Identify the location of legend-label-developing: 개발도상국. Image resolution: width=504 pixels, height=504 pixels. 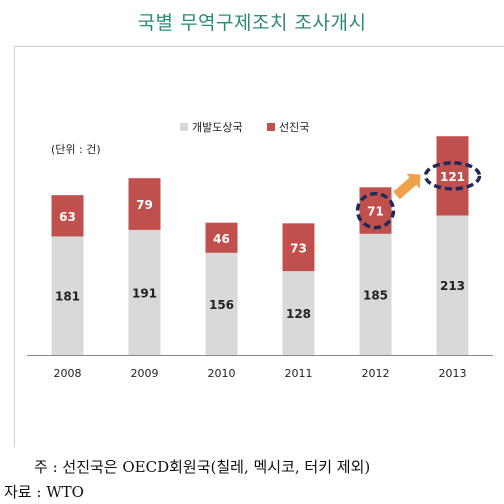
(217, 127).